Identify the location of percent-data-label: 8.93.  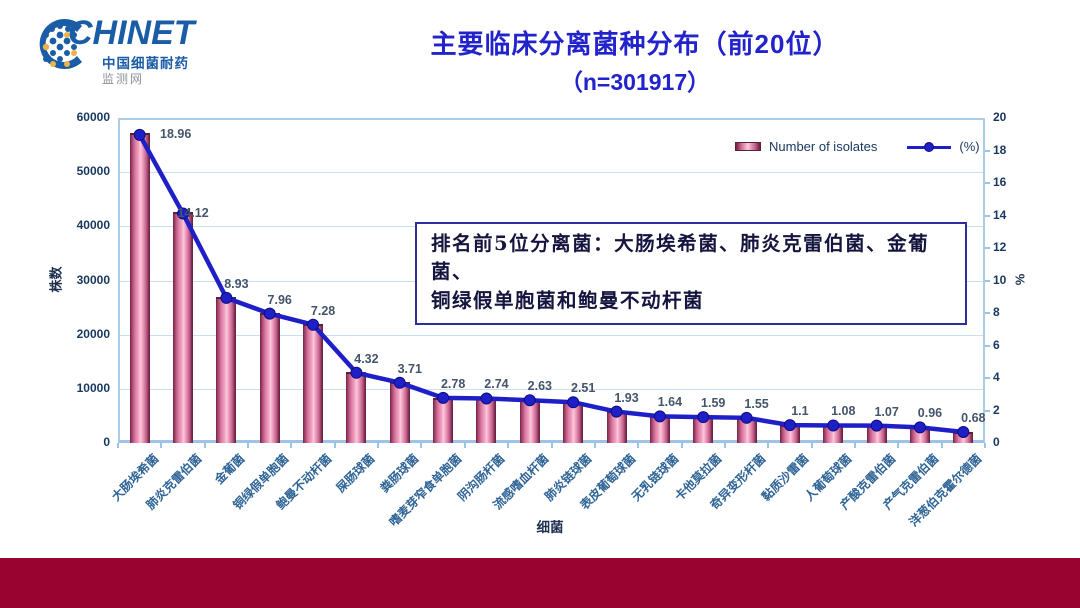
(236, 283).